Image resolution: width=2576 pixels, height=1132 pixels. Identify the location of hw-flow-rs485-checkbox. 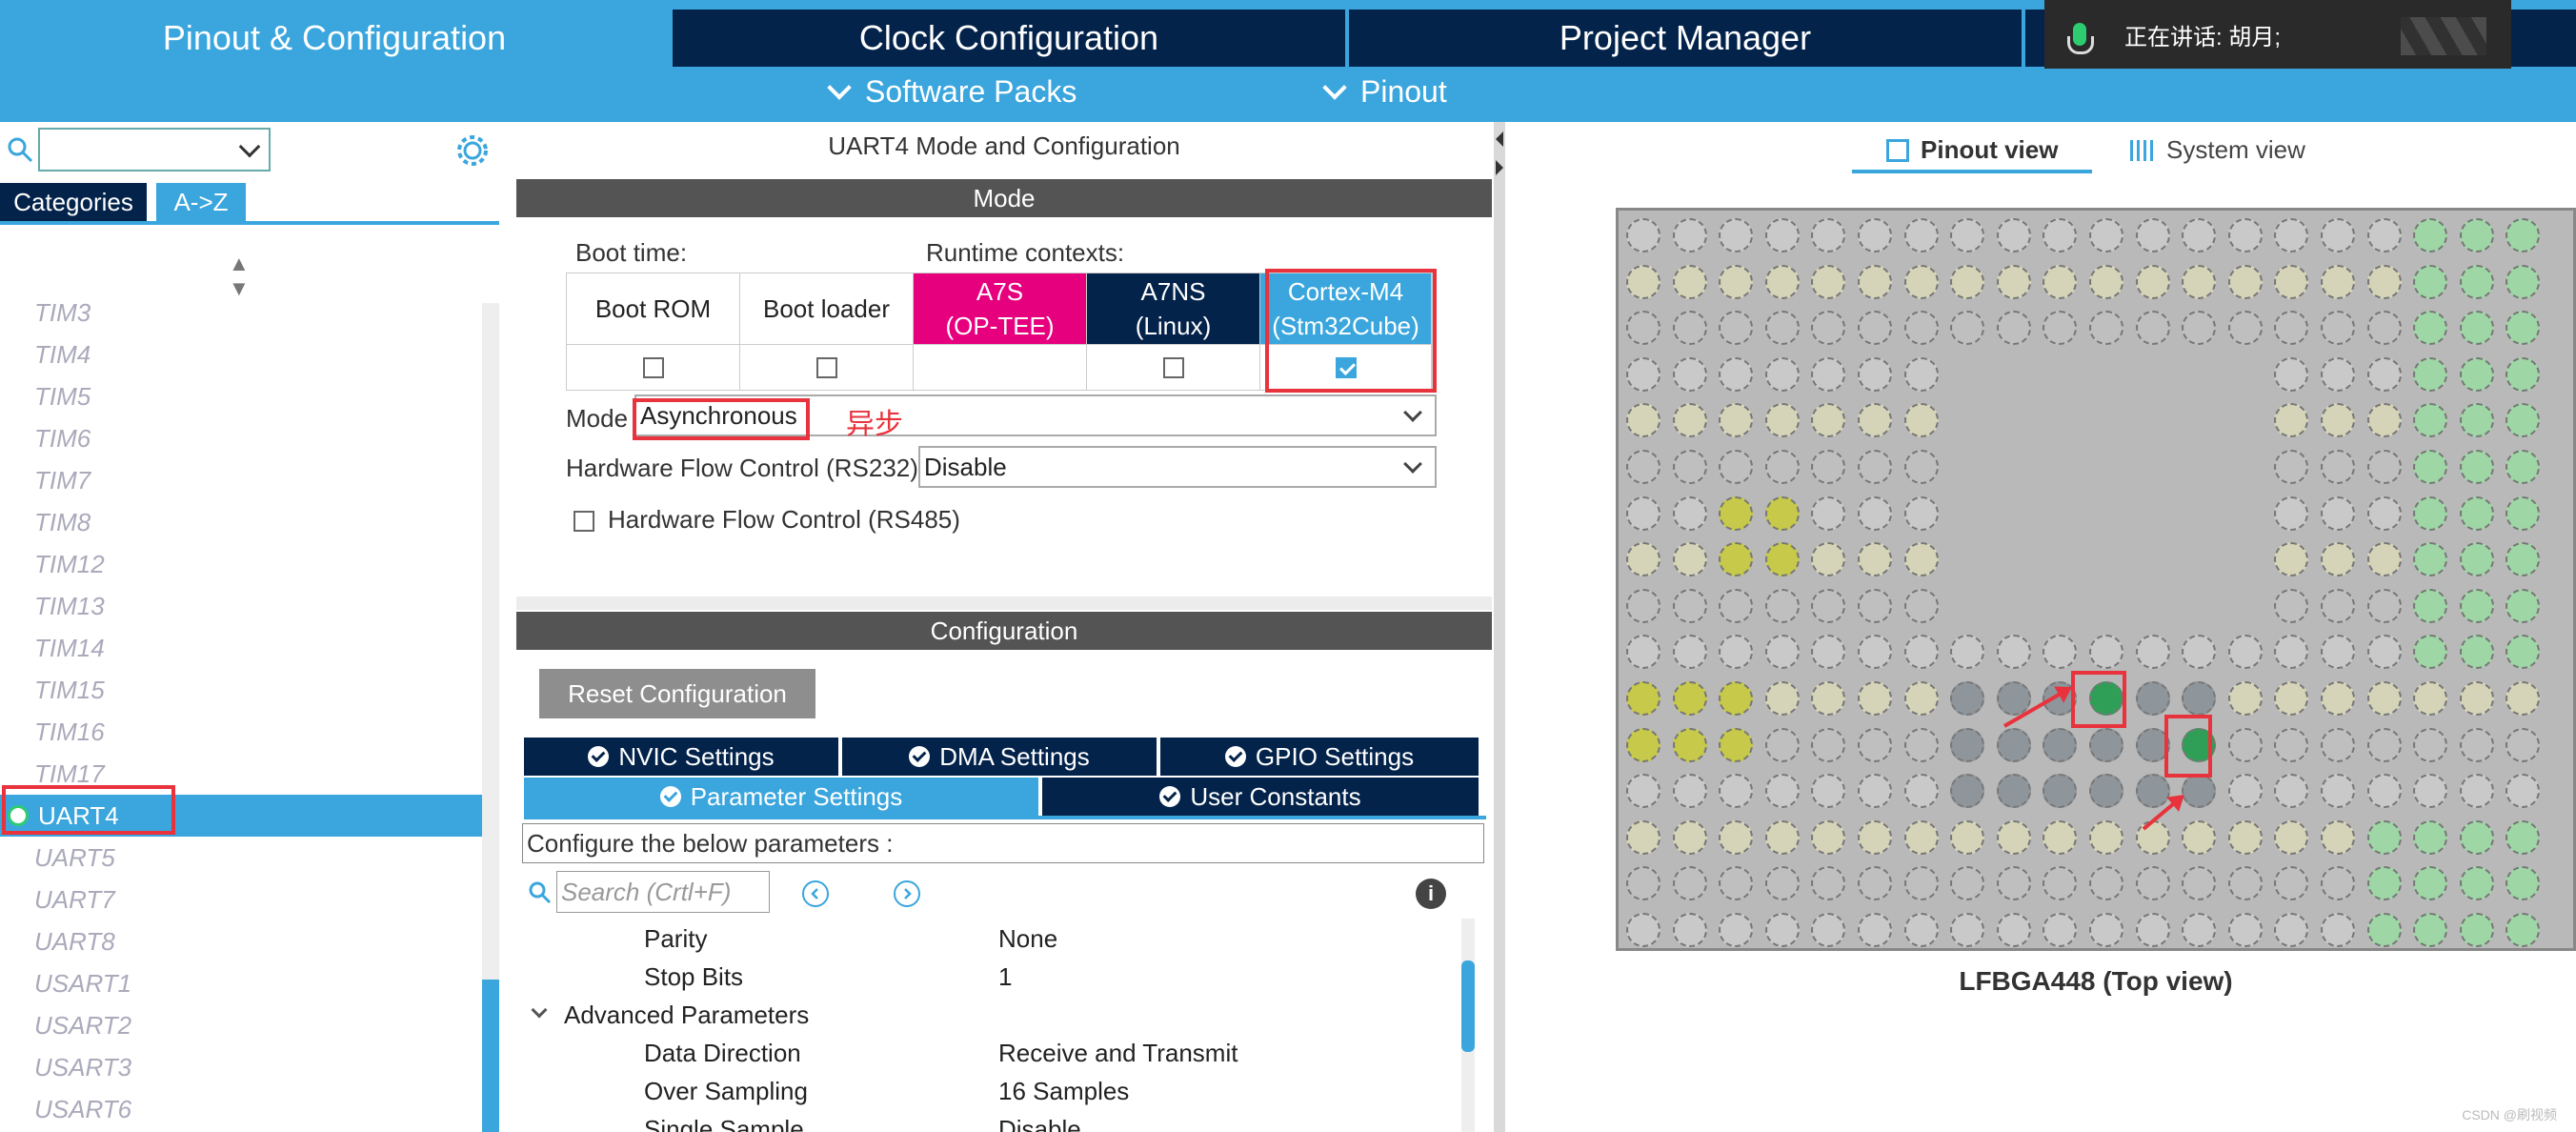
(584, 521).